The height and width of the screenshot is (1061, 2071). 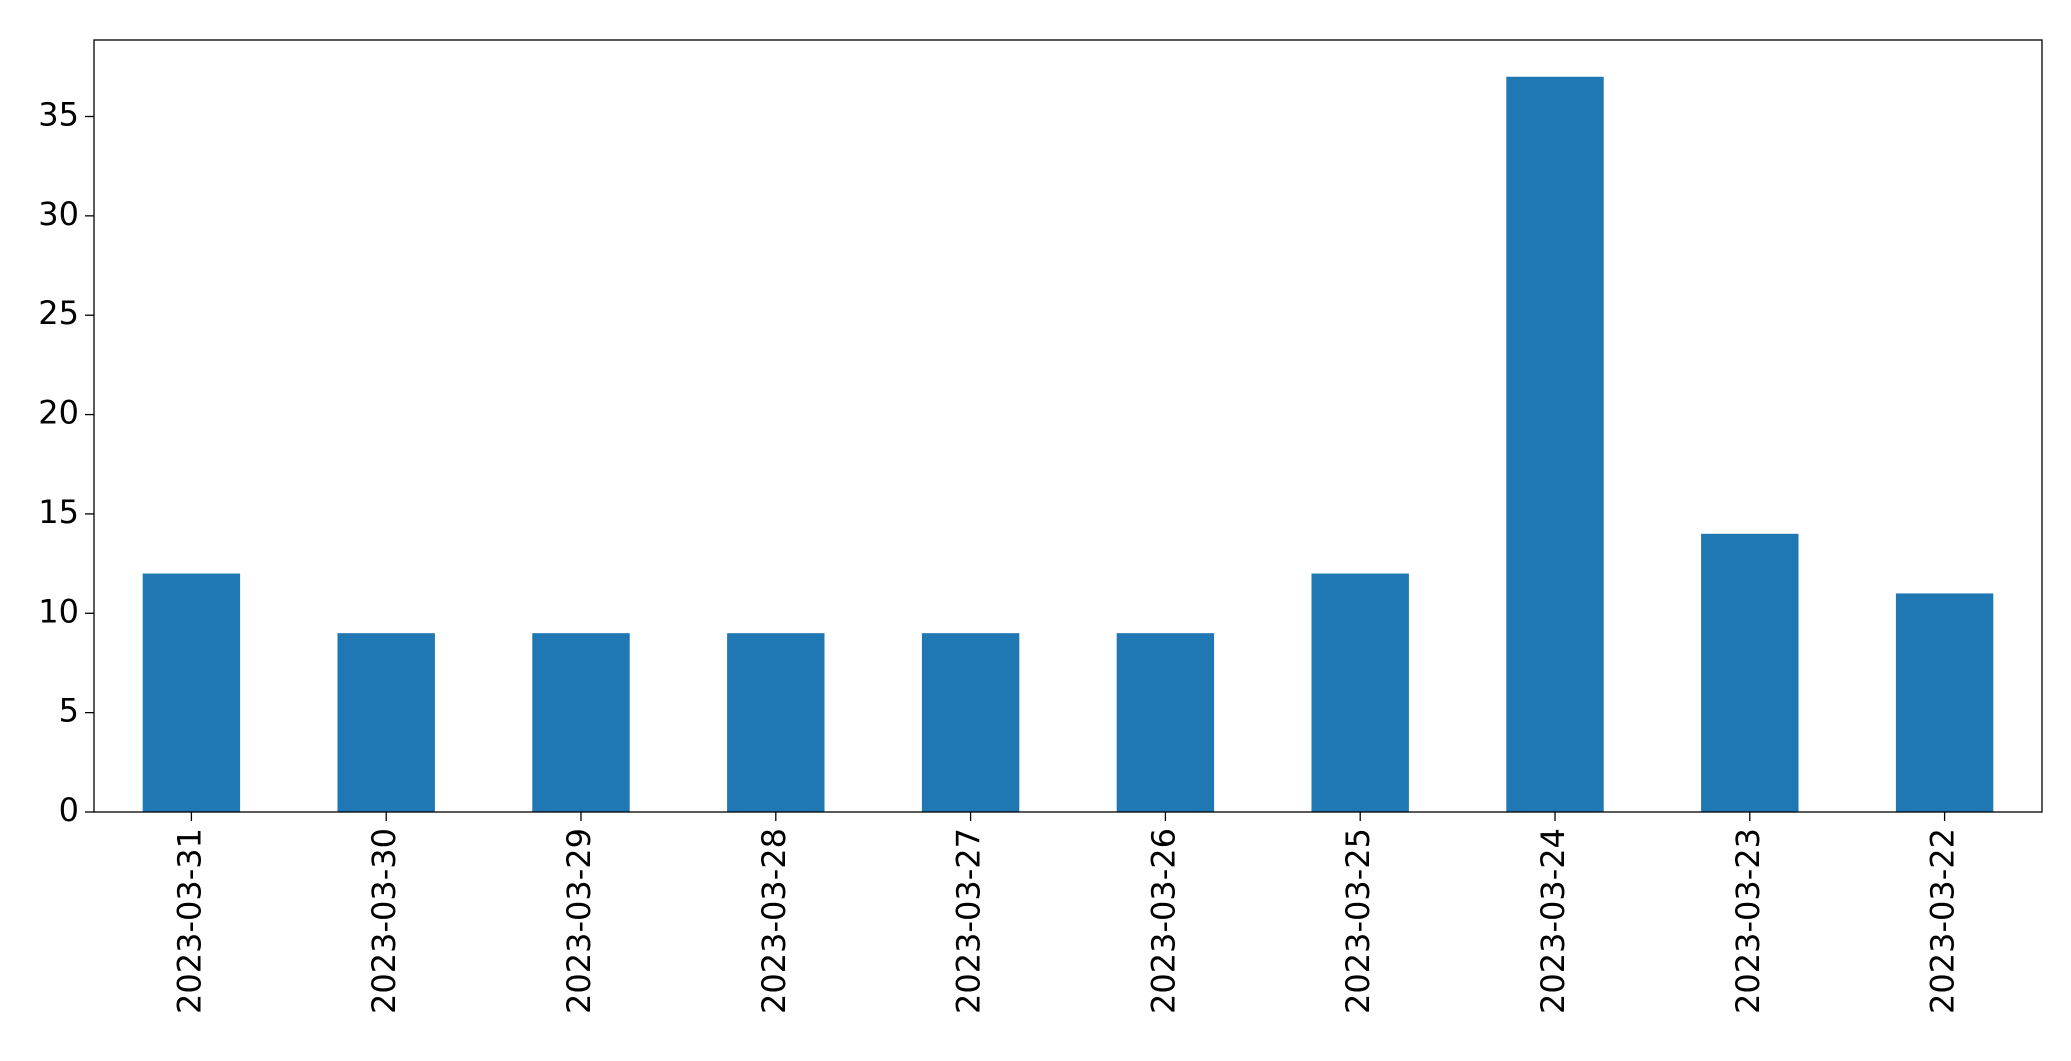 What do you see at coordinates (1553, 921) in the screenshot?
I see `x-tick-label: 2023-03-24` at bounding box center [1553, 921].